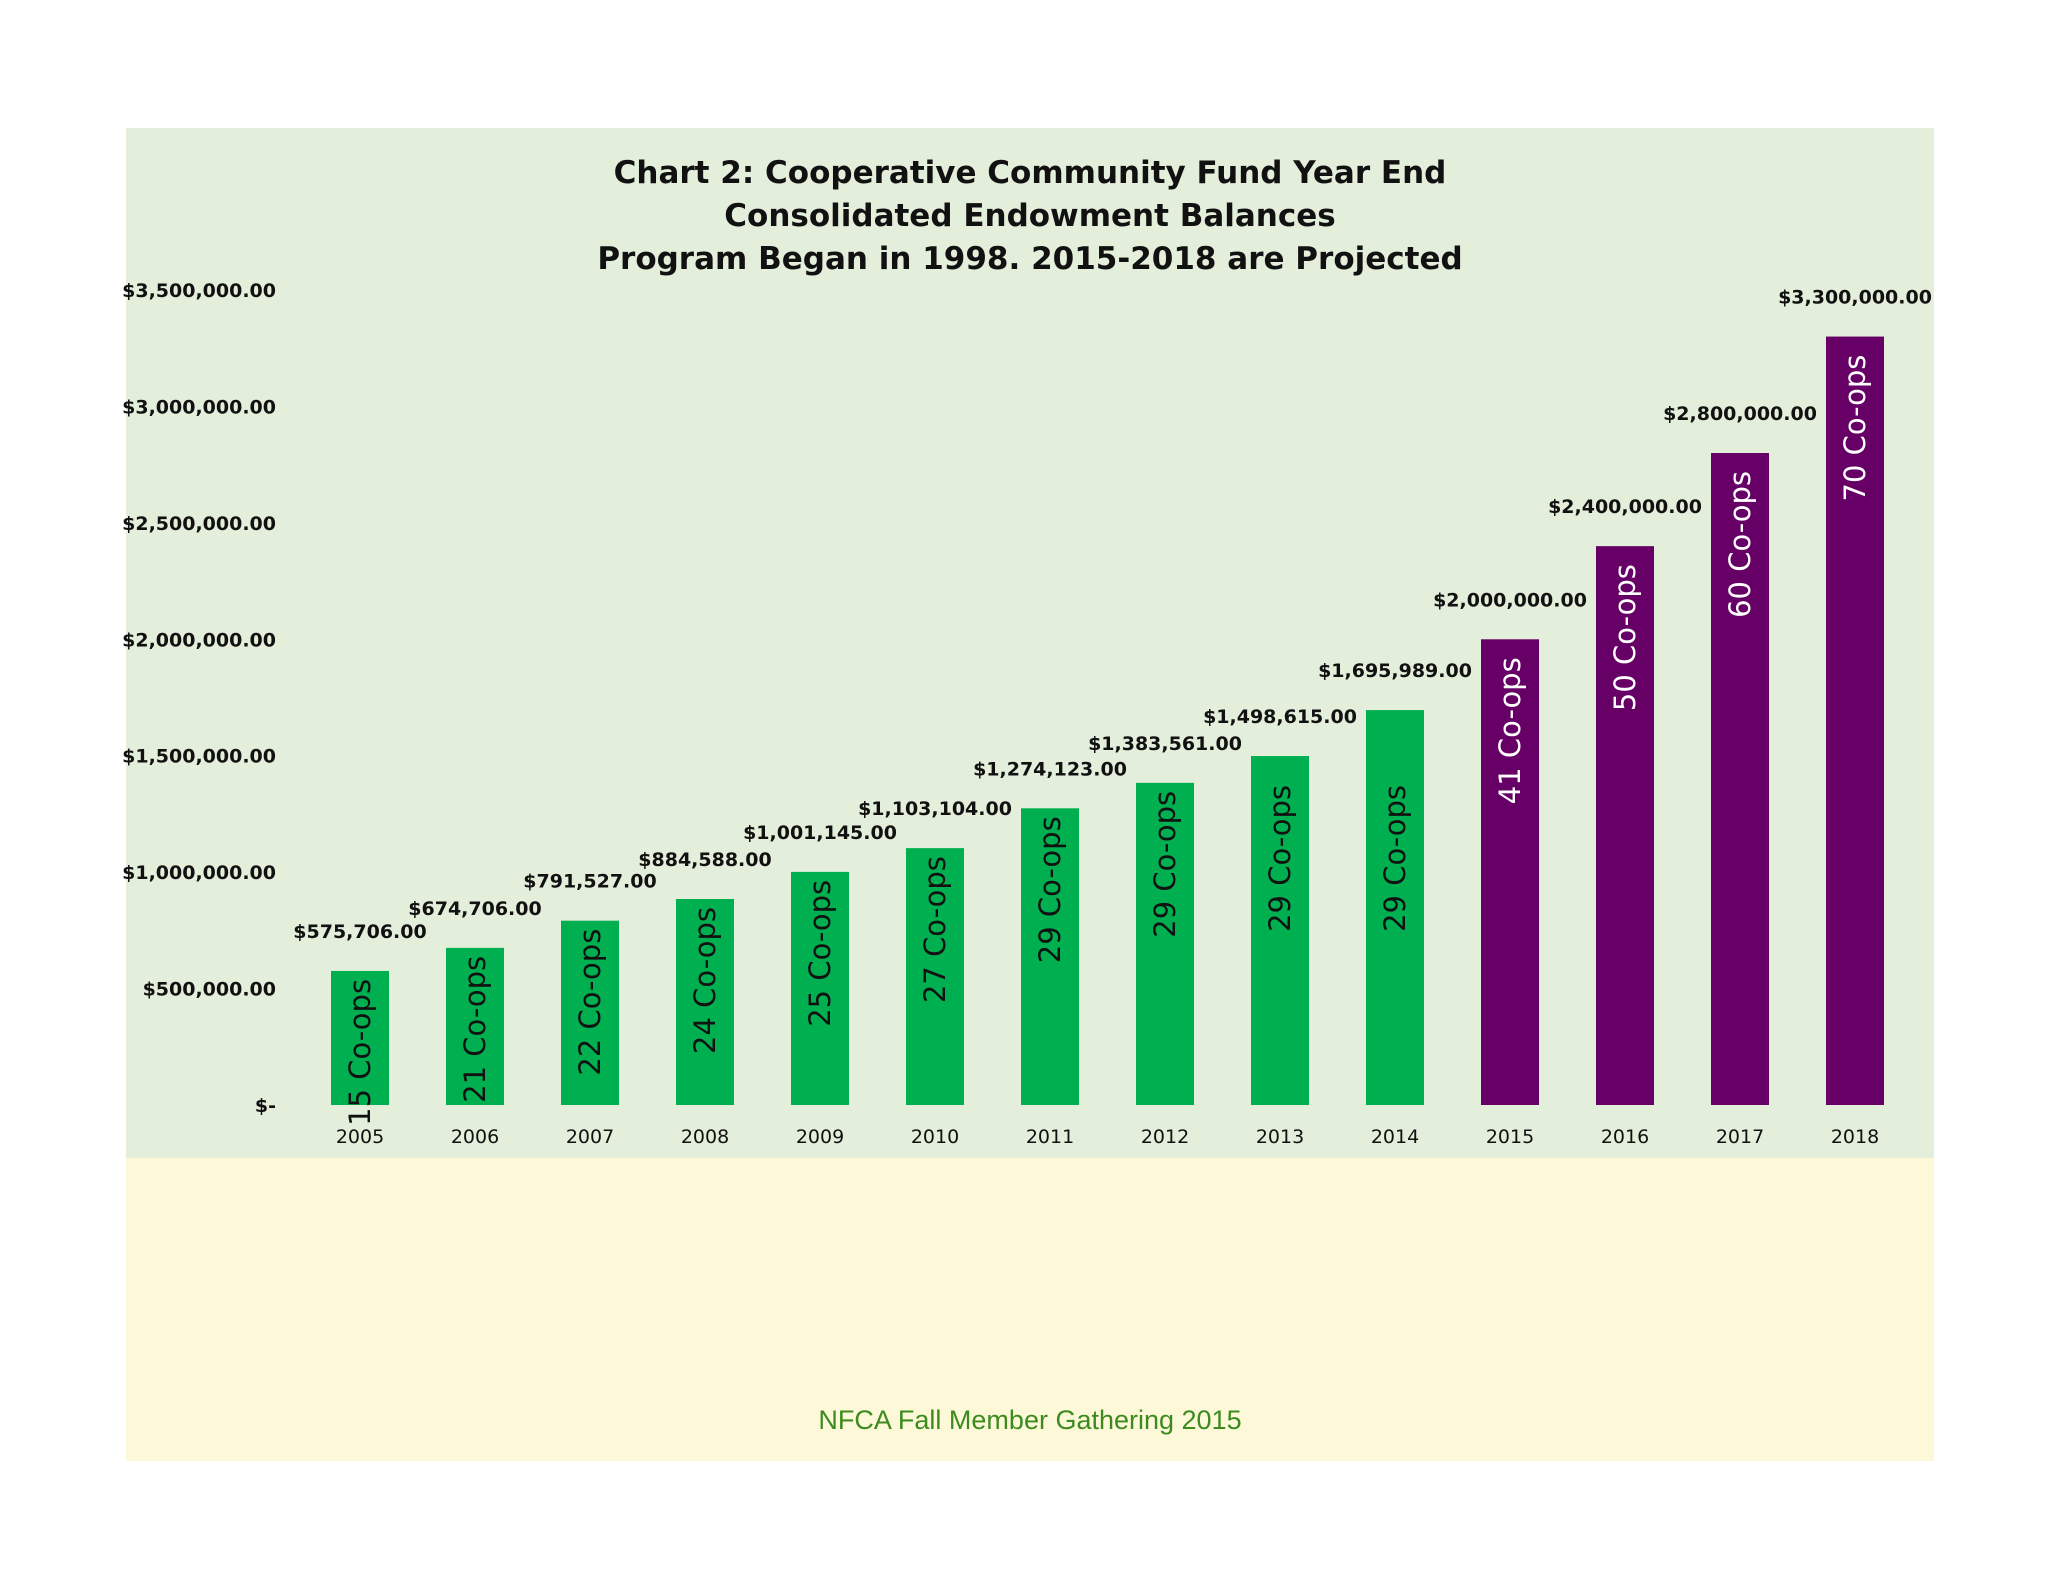  What do you see at coordinates (1030, 1420) in the screenshot?
I see `footer-text: NFCA Fall Member Gathering 2015` at bounding box center [1030, 1420].